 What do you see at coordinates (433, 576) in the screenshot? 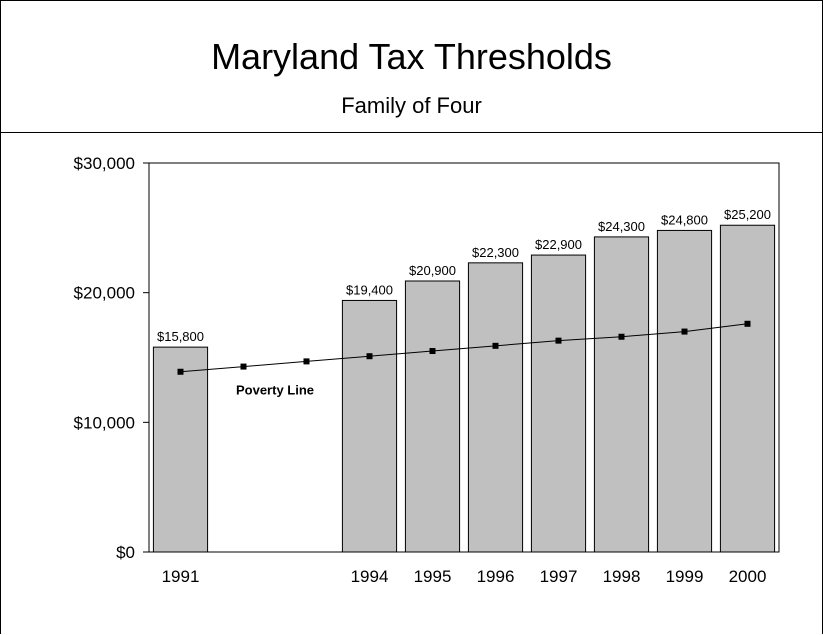
I see `x-tick-label: 1995` at bounding box center [433, 576].